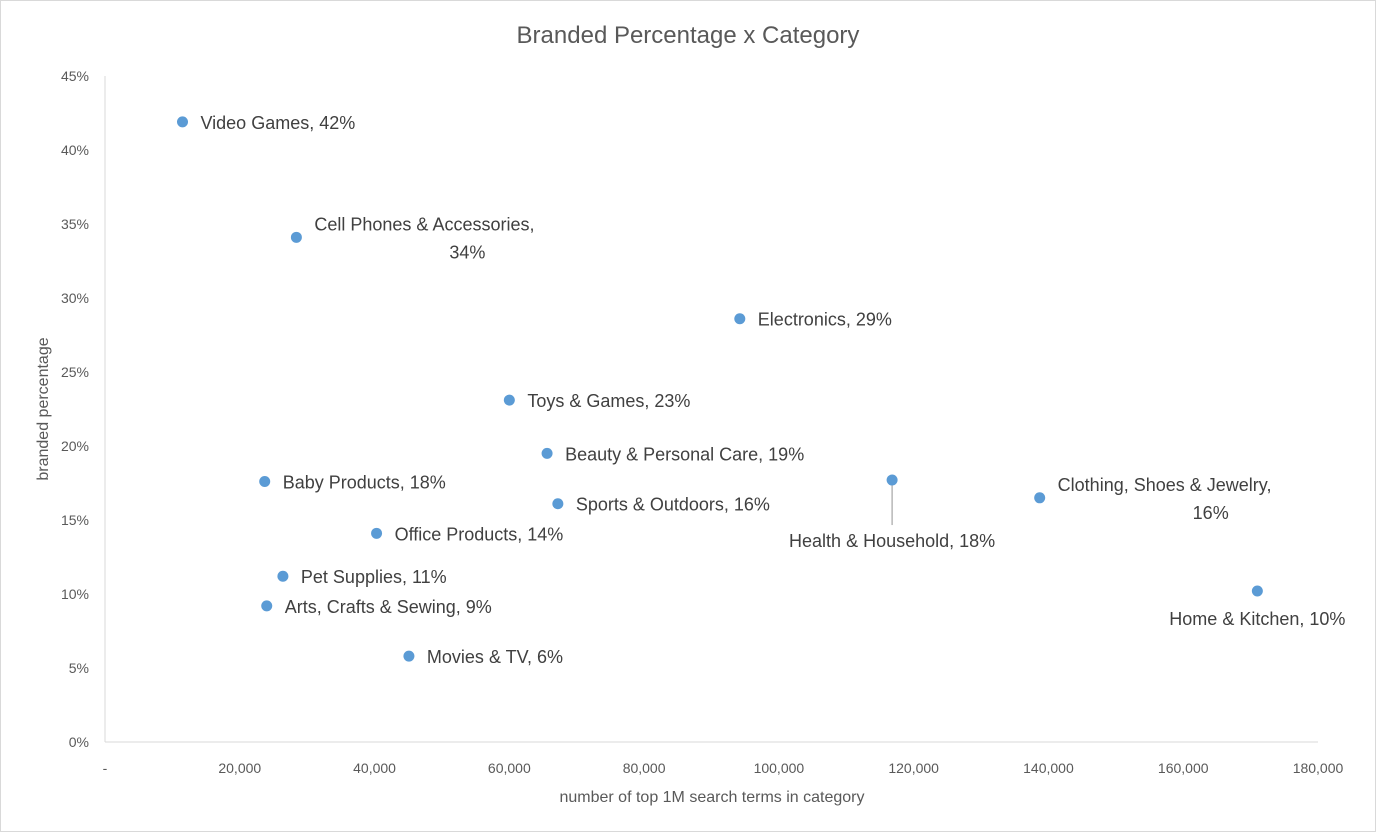  Describe the element at coordinates (75, 372) in the screenshot. I see `y-tick-label: 25%` at that location.